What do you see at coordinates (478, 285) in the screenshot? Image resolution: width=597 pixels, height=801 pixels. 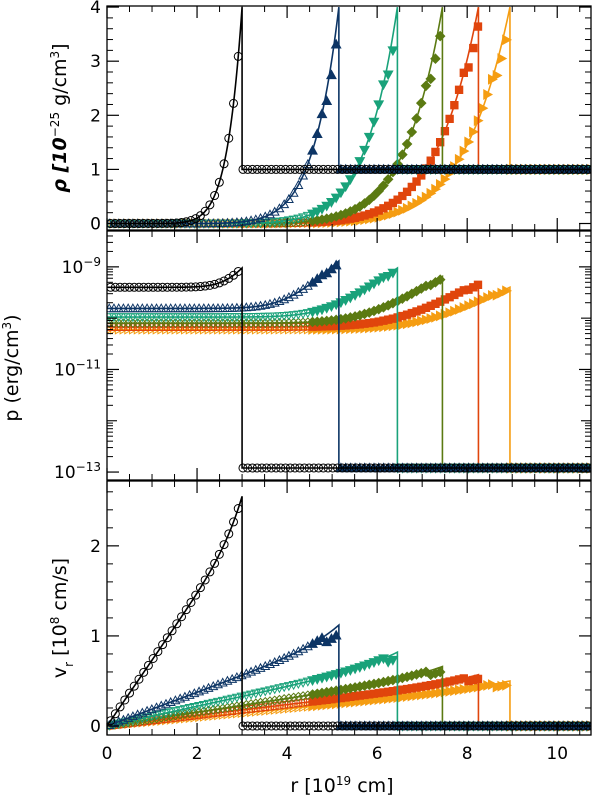 I see `pressure-series-4-point` at bounding box center [478, 285].